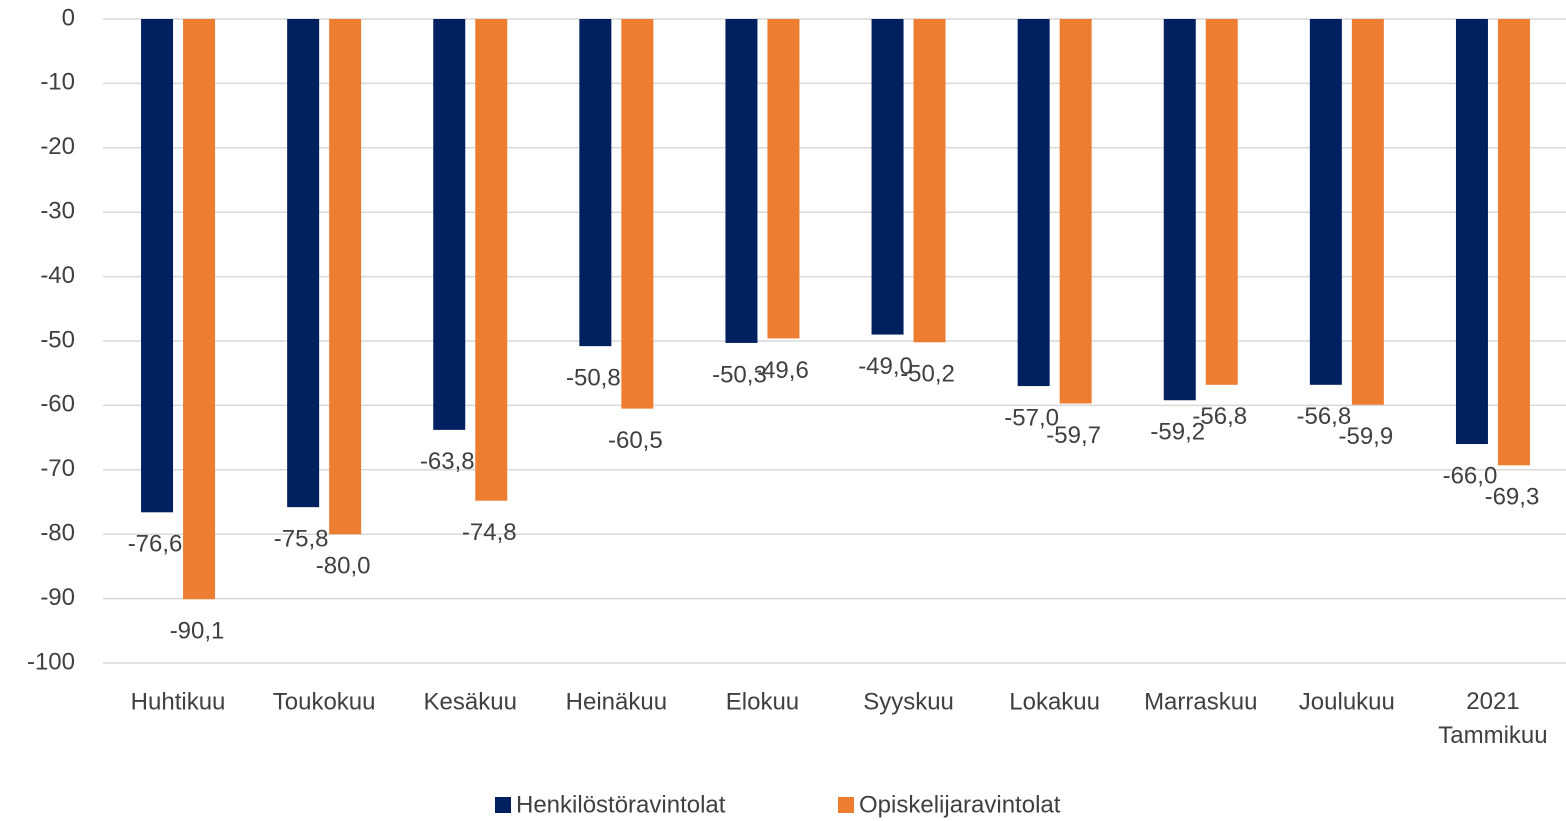 Image resolution: width=1566 pixels, height=821 pixels. What do you see at coordinates (447, 461) in the screenshot?
I see `data-label: -63,8` at bounding box center [447, 461].